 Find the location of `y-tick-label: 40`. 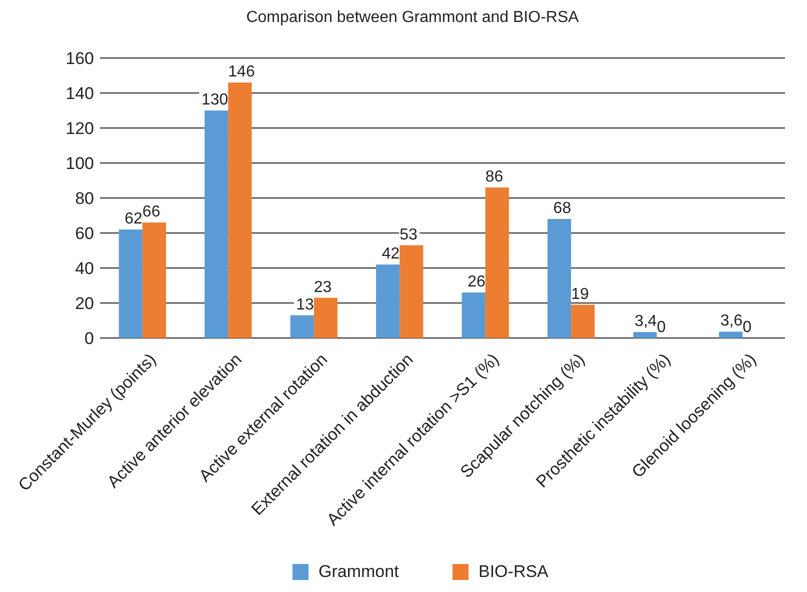

y-tick-label: 40 is located at coordinates (84, 268).